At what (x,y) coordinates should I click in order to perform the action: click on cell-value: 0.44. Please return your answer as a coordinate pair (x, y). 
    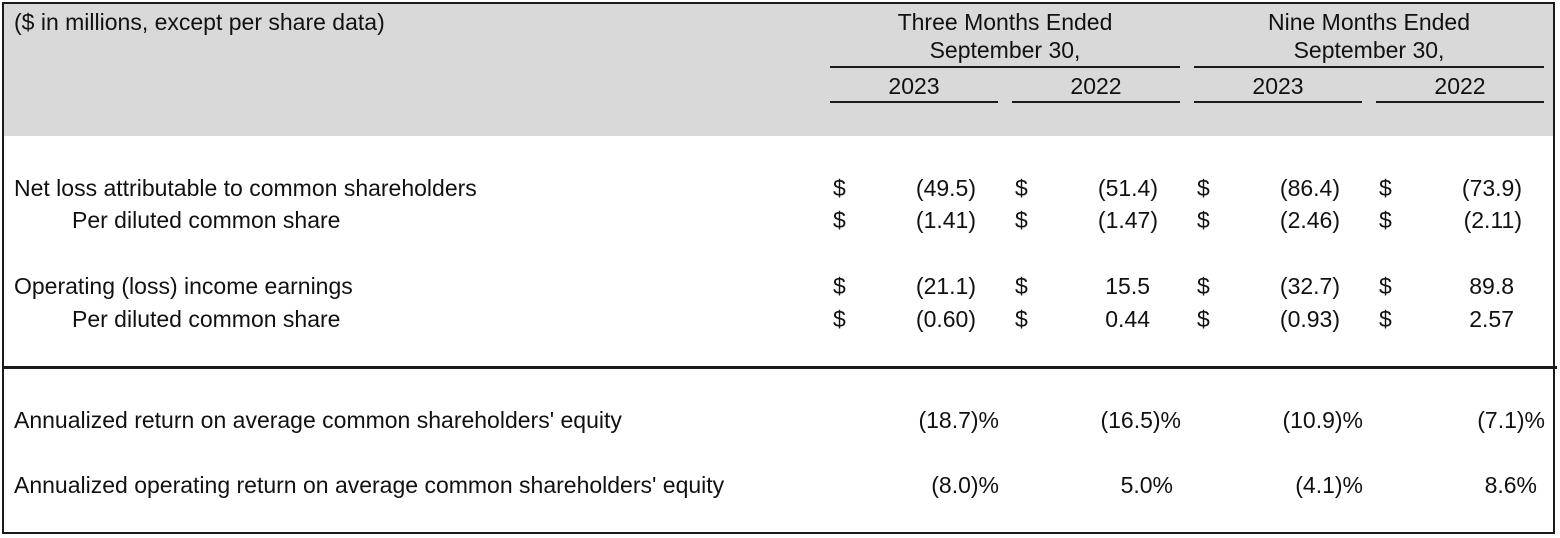
    Looking at the image, I should click on (1127, 319).